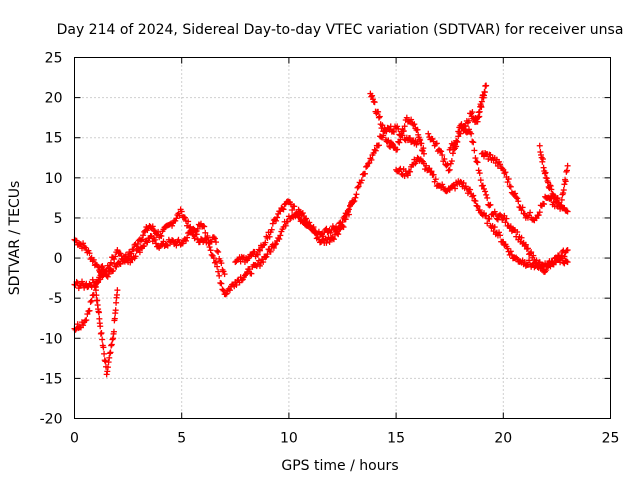 The height and width of the screenshot is (480, 640). Describe the element at coordinates (54, 139) in the screenshot. I see `y-tick-label: 15` at that location.